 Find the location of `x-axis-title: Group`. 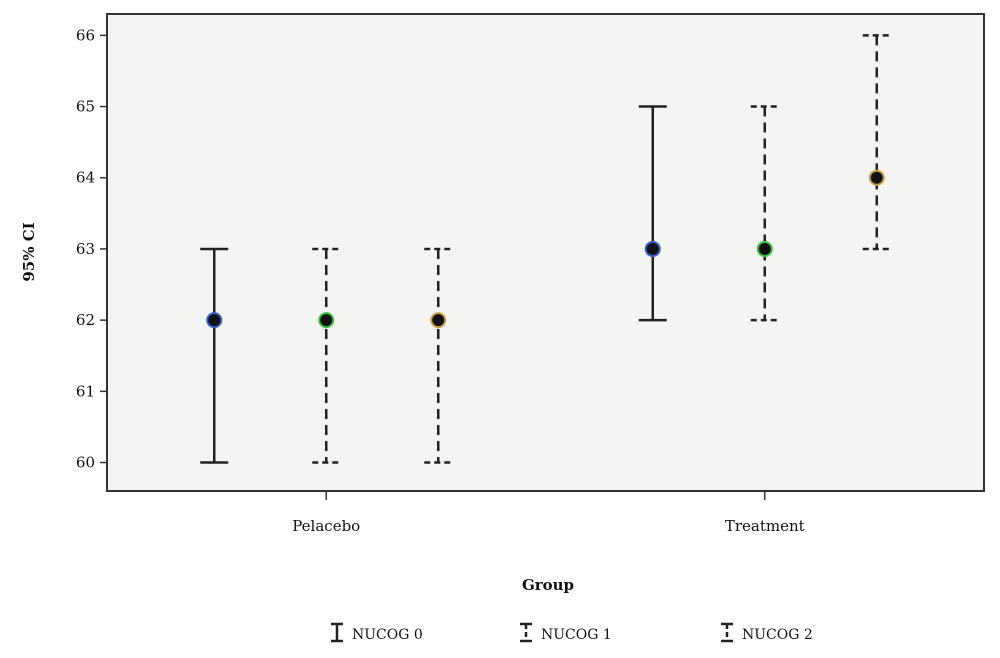

x-axis-title: Group is located at coordinates (548, 585).